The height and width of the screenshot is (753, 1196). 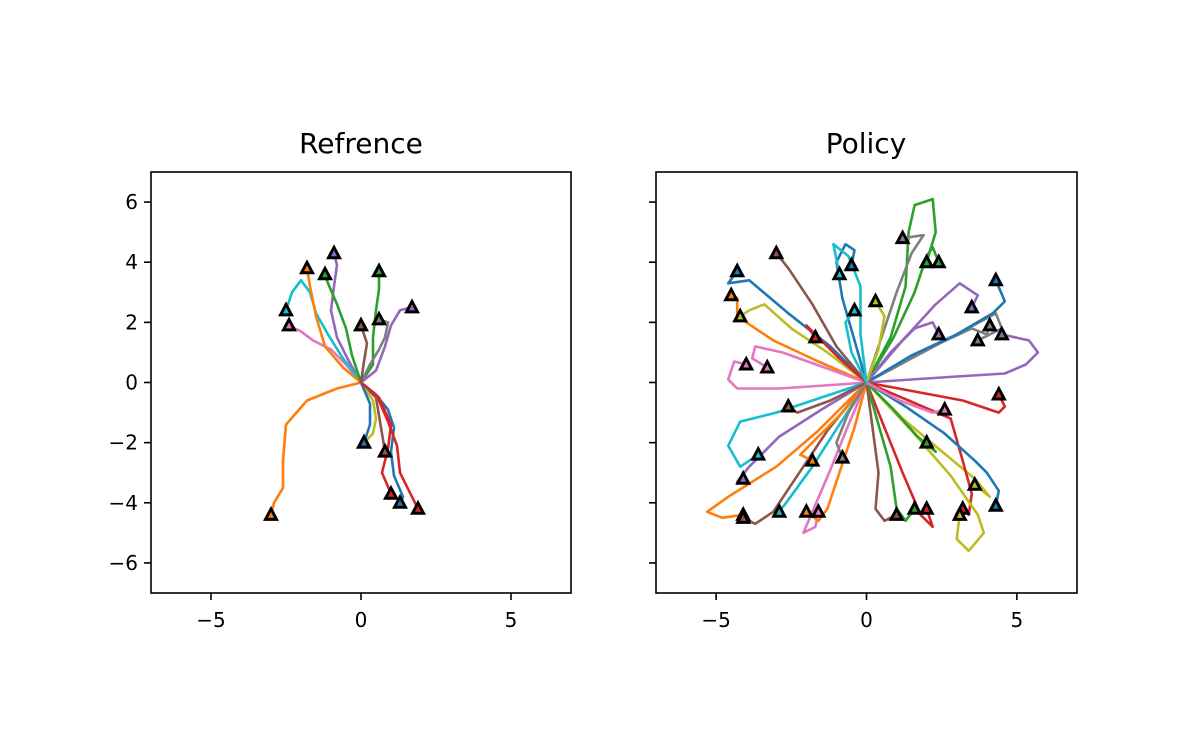 What do you see at coordinates (866, 620) in the screenshot?
I see `policy-xtick-label: 0` at bounding box center [866, 620].